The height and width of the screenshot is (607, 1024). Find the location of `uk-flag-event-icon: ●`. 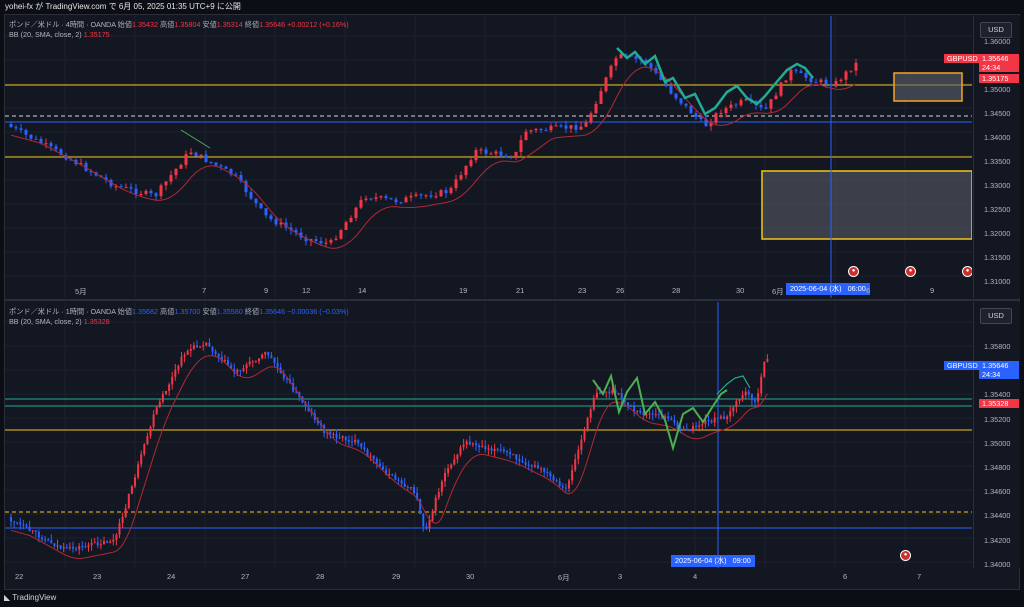

uk-flag-event-icon: ● is located at coordinates (967, 271).